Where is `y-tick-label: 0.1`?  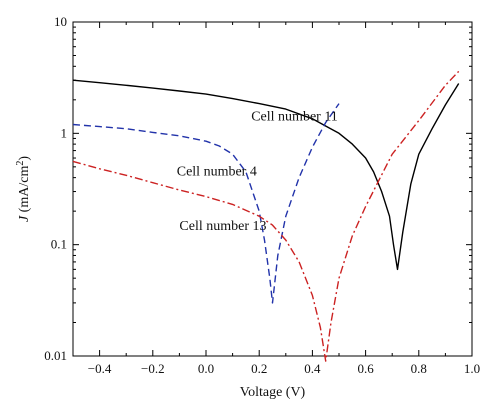
y-tick-label: 0.1 is located at coordinates (59, 244).